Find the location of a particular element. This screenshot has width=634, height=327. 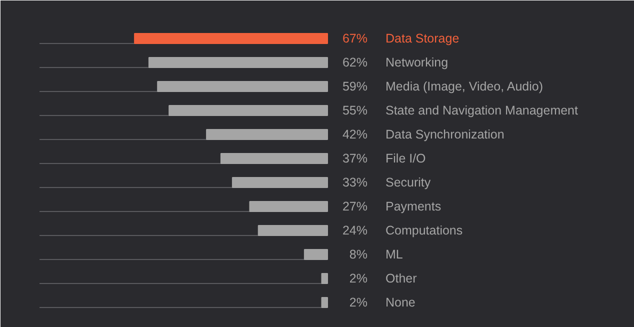

y-tick-label: ML is located at coordinates (394, 255).